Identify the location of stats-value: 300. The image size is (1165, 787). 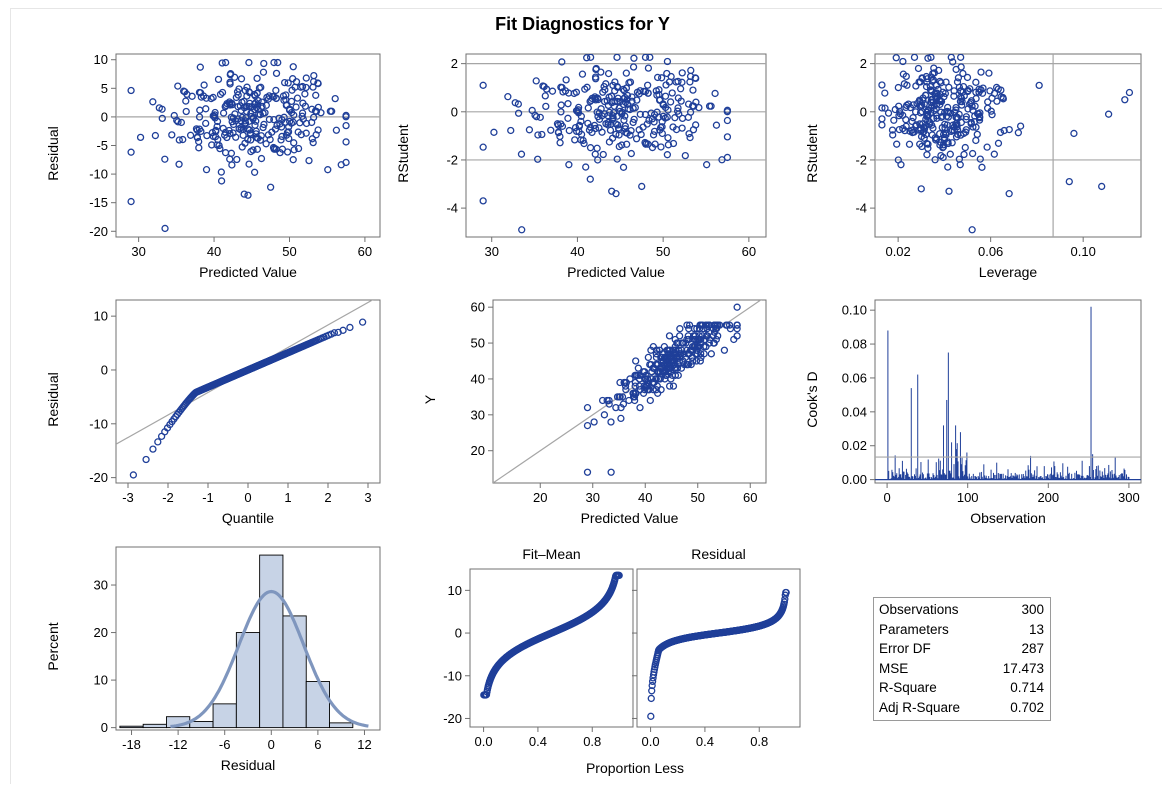
(1032, 609).